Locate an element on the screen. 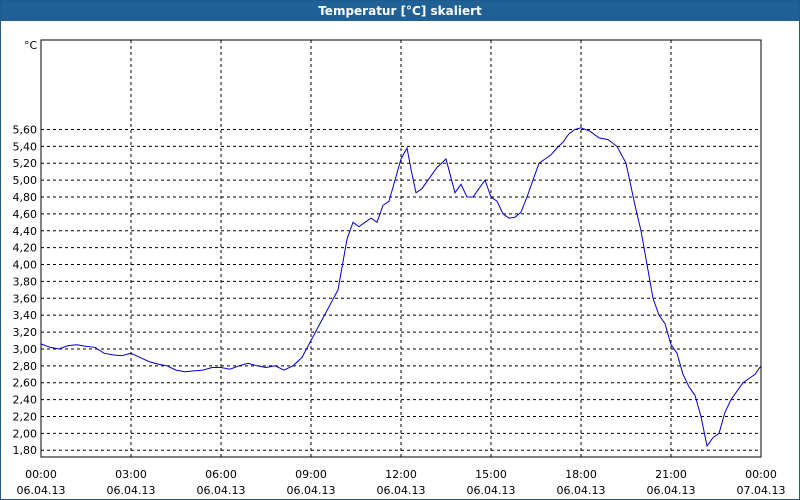 This screenshot has width=800, height=500. y-tick-label: 2,80 is located at coordinates (25, 366).